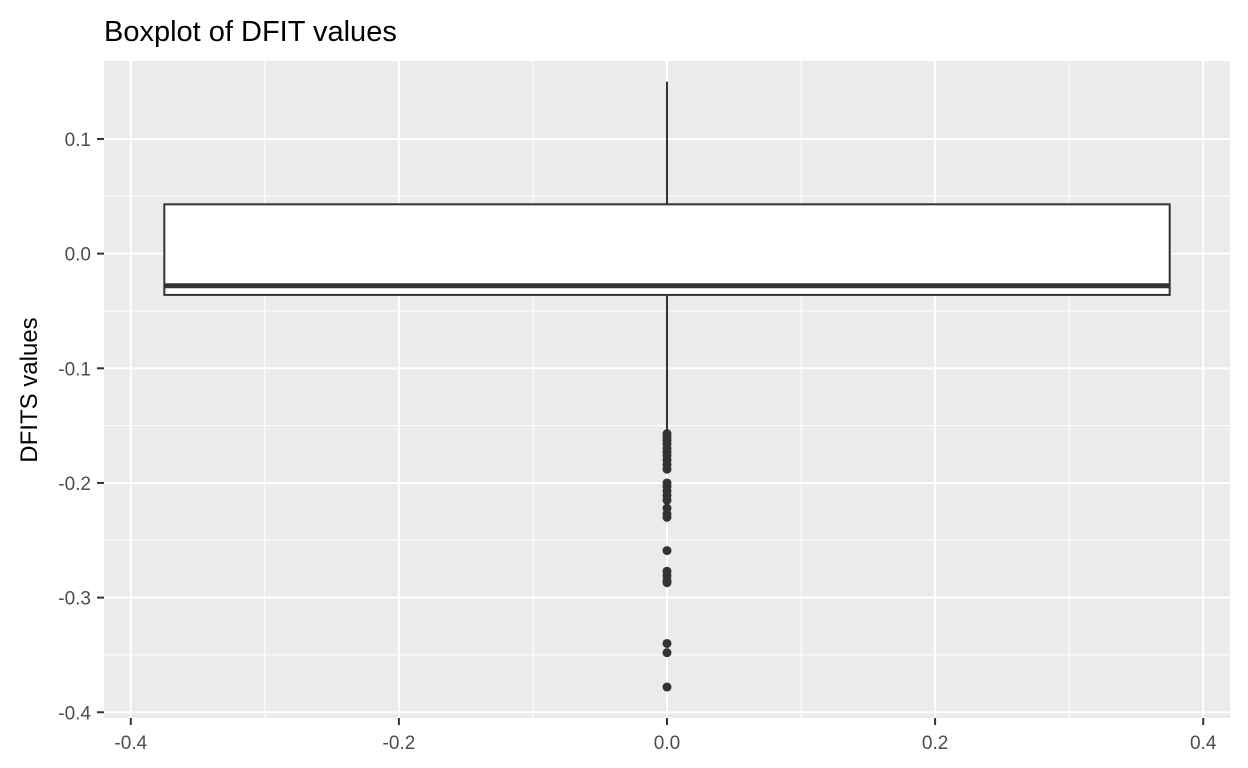  Describe the element at coordinates (78, 255) in the screenshot. I see `y-tick-label: 0.0` at that location.